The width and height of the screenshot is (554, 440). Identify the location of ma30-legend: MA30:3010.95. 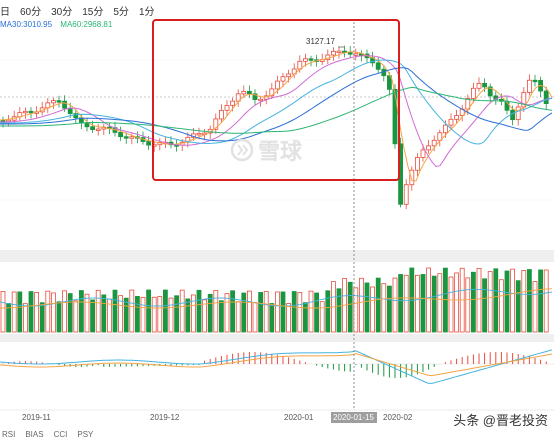
(26, 24).